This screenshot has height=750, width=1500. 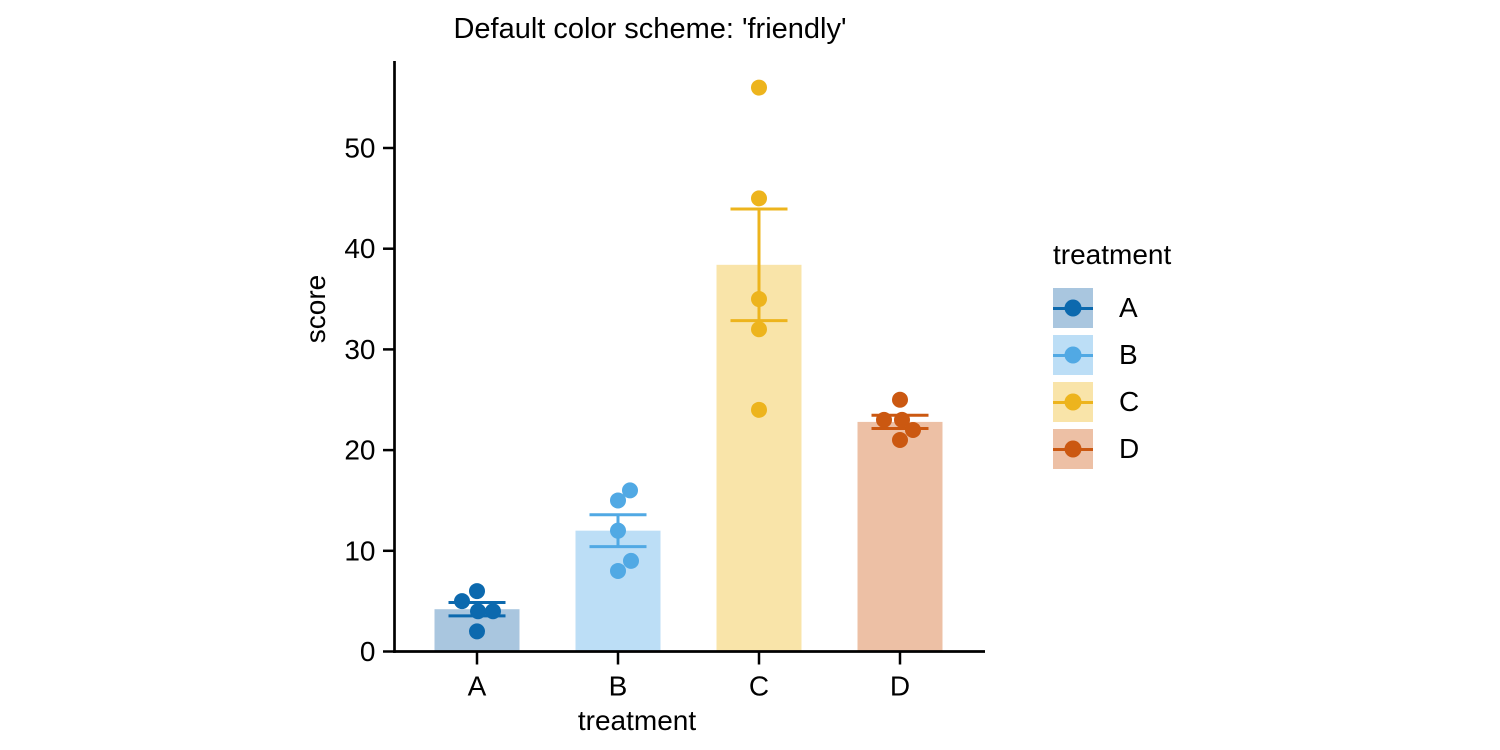 What do you see at coordinates (1128, 354) in the screenshot?
I see `legend-label-b: B` at bounding box center [1128, 354].